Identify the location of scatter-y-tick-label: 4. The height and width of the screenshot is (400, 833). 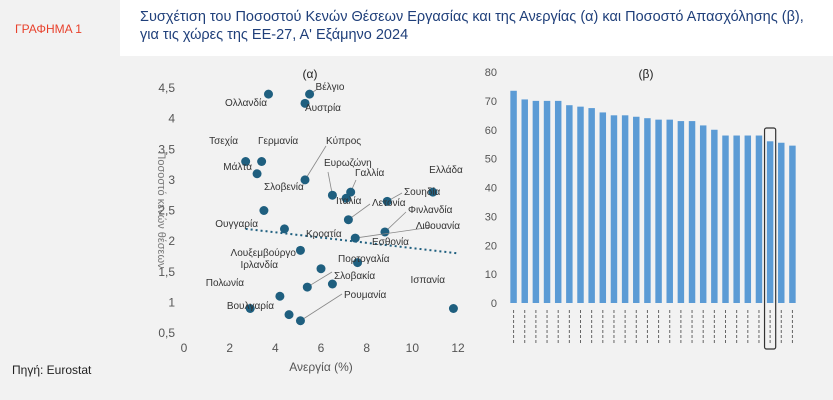
(171, 119).